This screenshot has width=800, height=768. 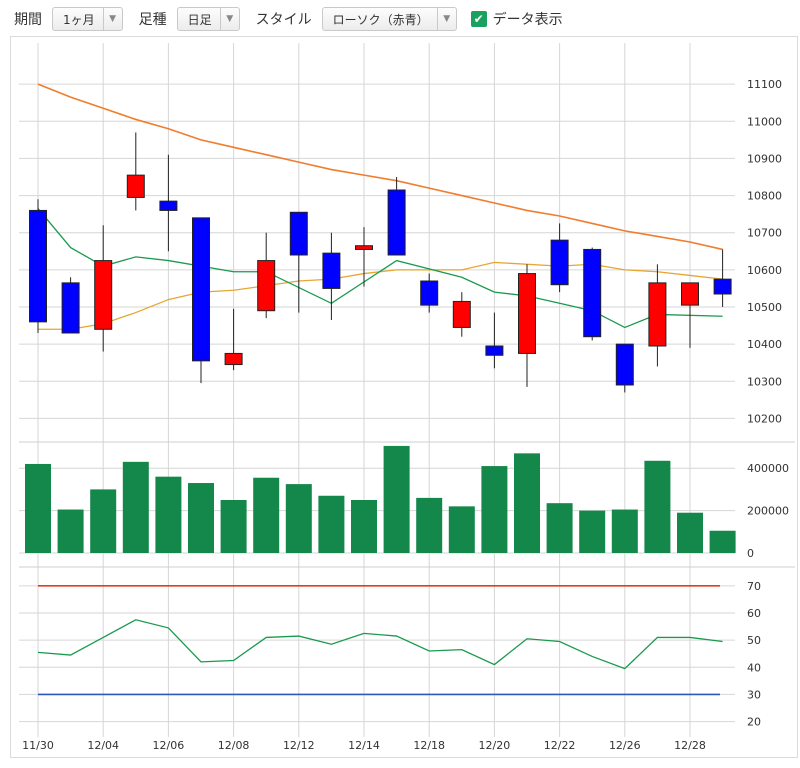 What do you see at coordinates (754, 694) in the screenshot?
I see `osc-tick-label: 30` at bounding box center [754, 694].